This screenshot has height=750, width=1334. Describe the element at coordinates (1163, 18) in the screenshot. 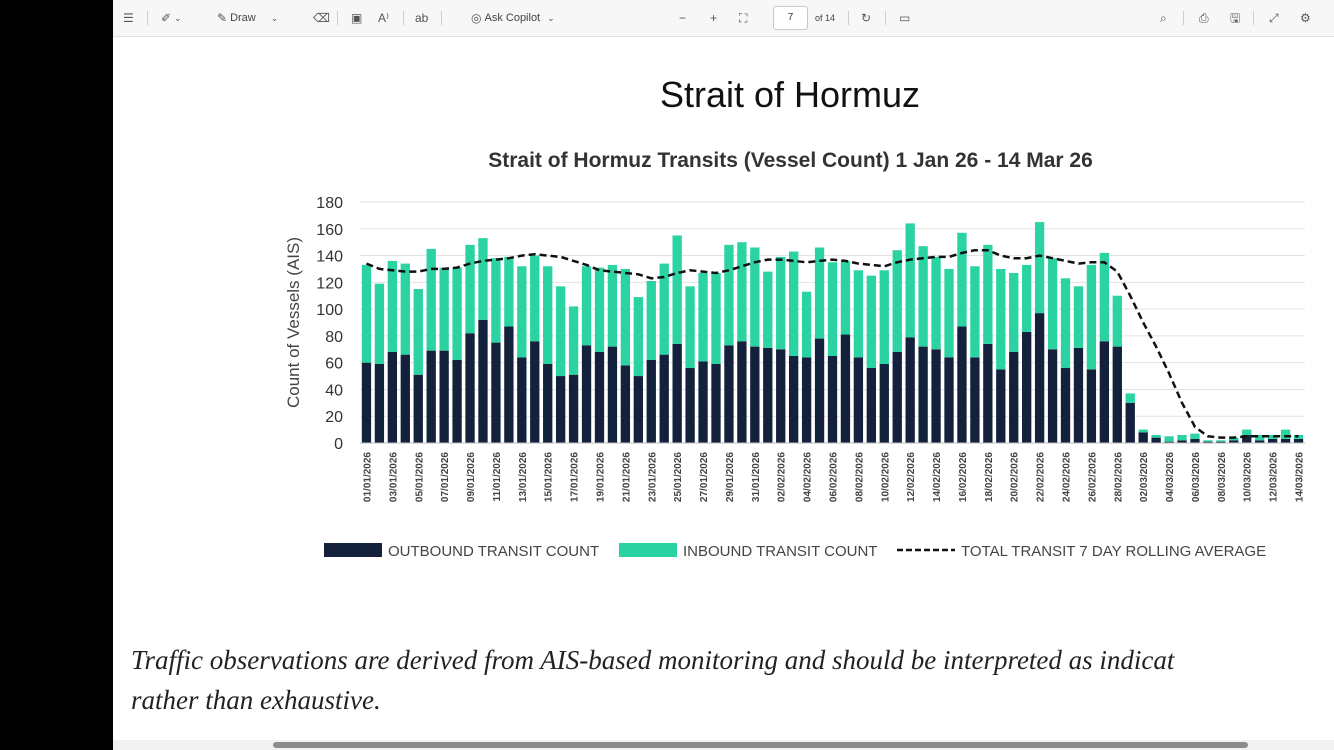

I see `search-icon: ⌕` at that location.